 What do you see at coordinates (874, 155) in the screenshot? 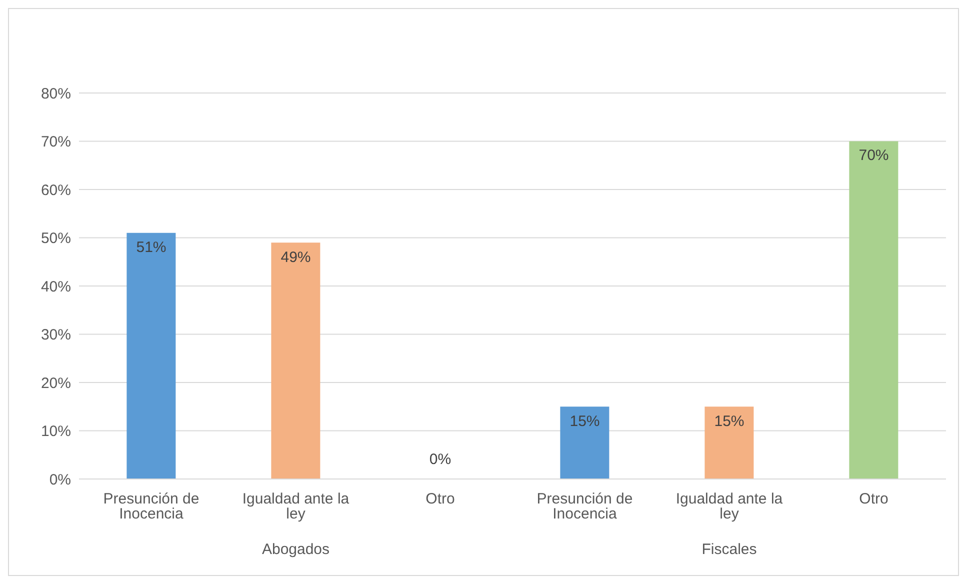
I see `data-label: 70%` at bounding box center [874, 155].